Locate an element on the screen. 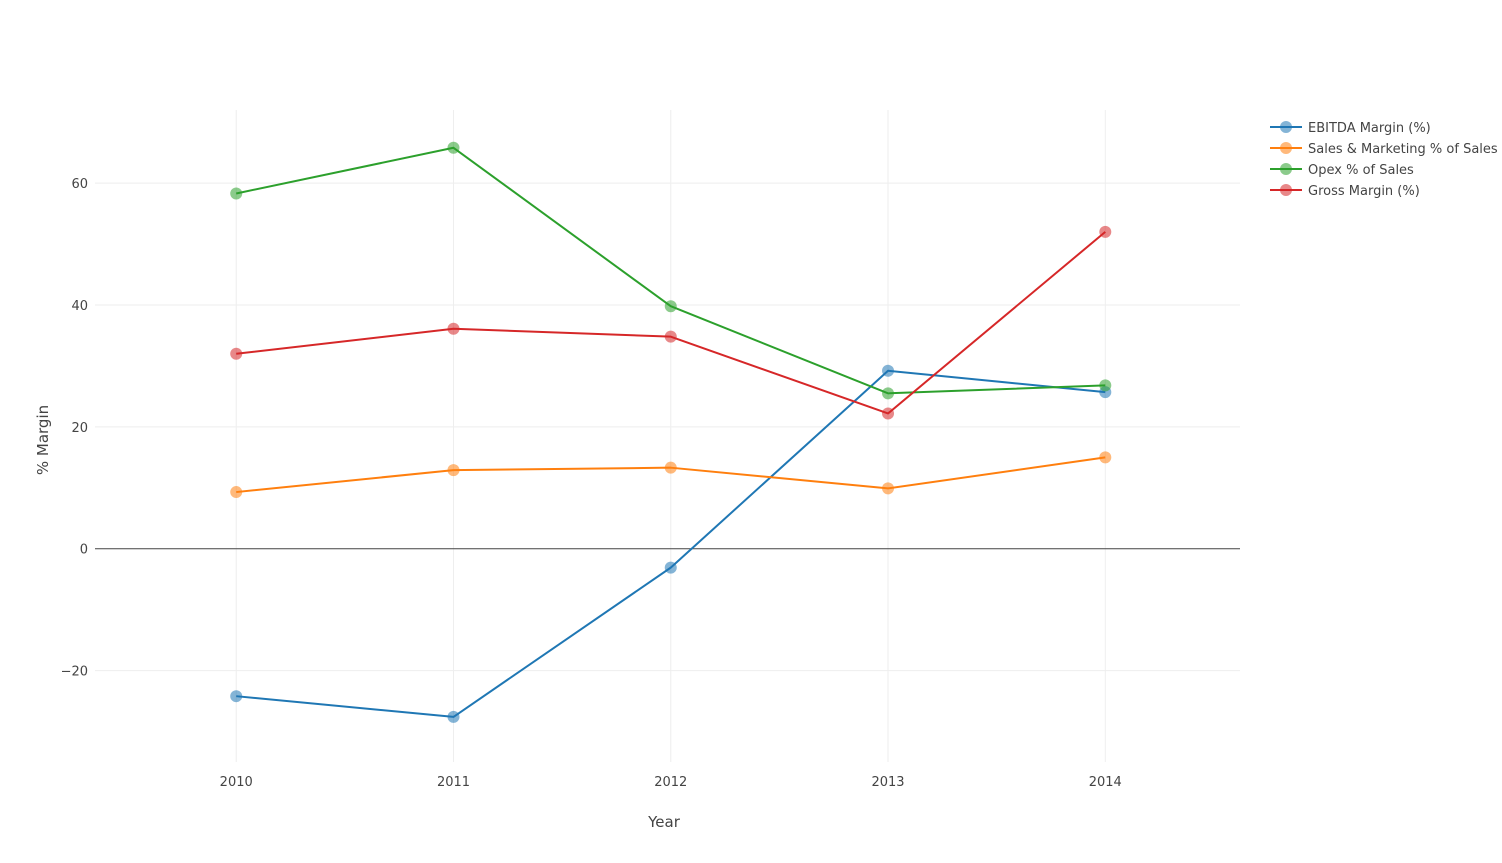 The width and height of the screenshot is (1502, 863). legend-item: EBITDA Margin (%) is located at coordinates (1350, 128).